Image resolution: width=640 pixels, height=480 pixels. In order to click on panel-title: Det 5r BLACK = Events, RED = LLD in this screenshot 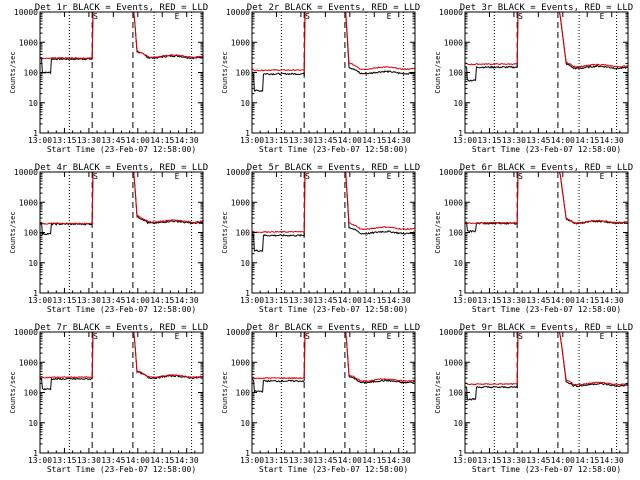, I will do `click(333, 168)`.